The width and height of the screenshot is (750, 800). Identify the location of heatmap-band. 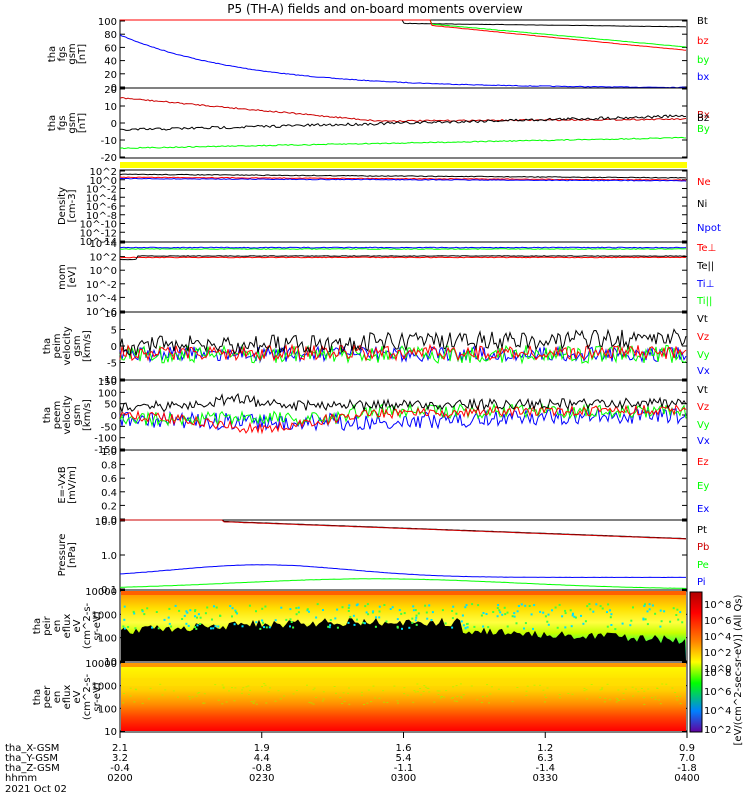
(403, 682).